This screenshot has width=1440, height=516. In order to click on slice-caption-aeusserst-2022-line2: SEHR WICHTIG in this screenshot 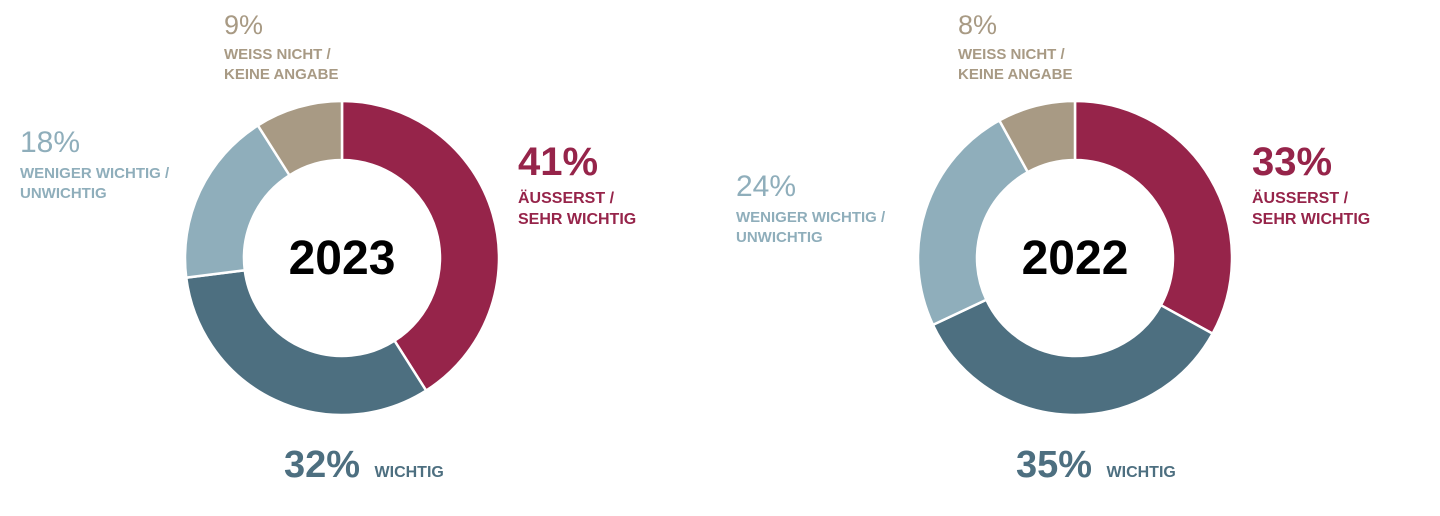, I will do `click(1311, 219)`.